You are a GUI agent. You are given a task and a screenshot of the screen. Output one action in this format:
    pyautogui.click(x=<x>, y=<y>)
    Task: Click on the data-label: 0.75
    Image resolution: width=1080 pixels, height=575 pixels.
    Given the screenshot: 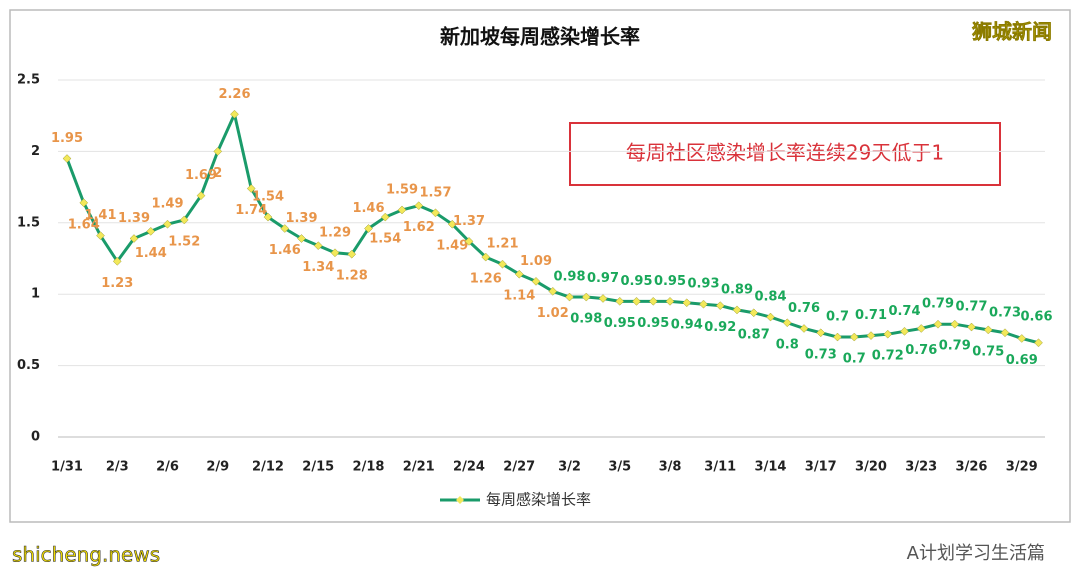 What is the action you would take?
    pyautogui.click(x=988, y=351)
    